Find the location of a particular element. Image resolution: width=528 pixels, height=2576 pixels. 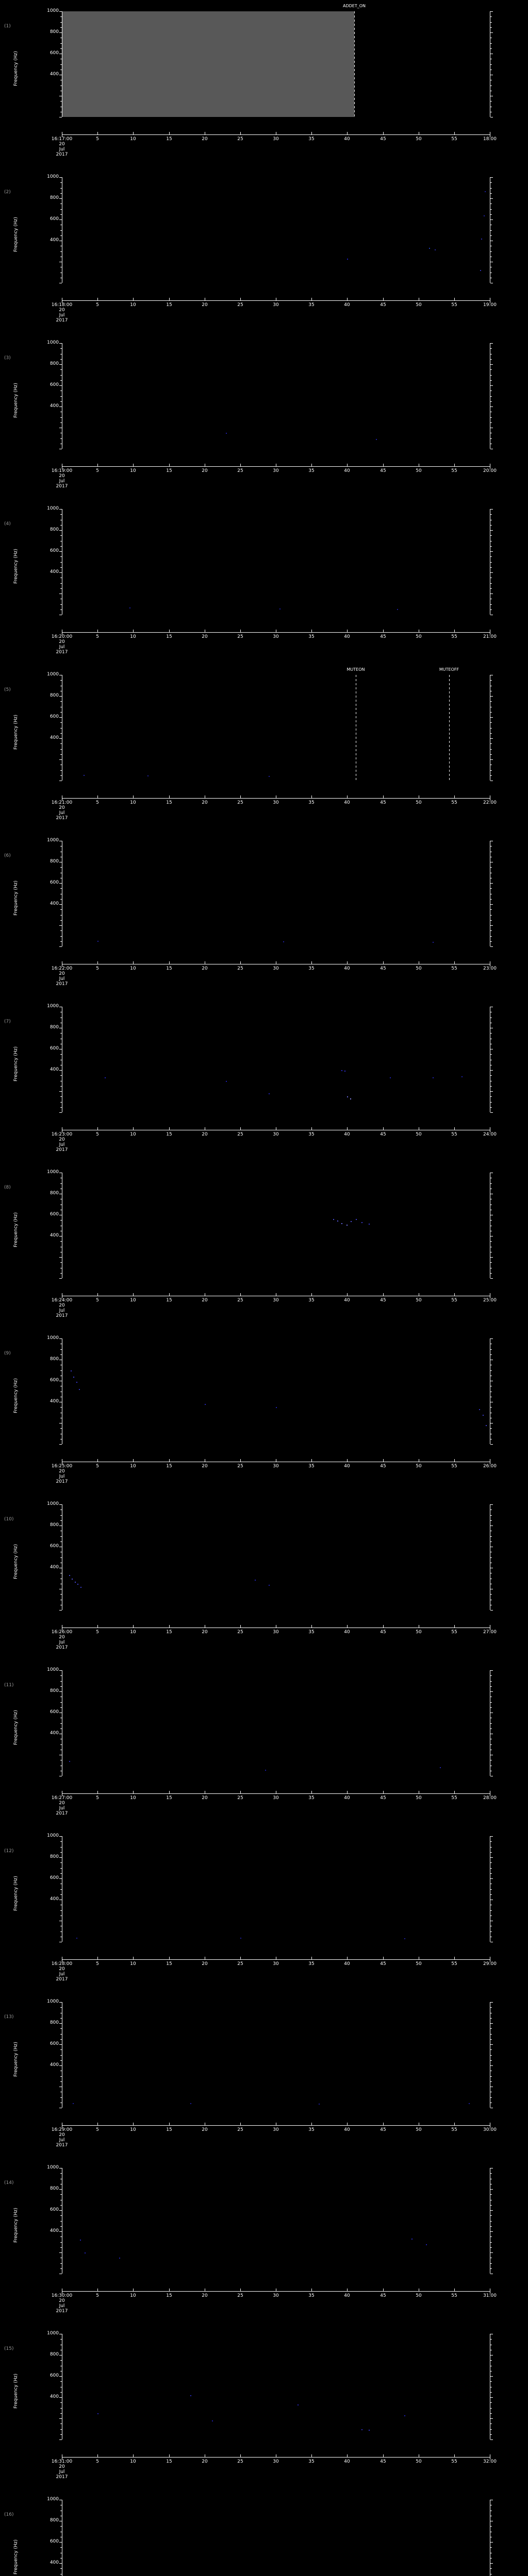

x-tick-label: 24:00 is located at coordinates (490, 1134).